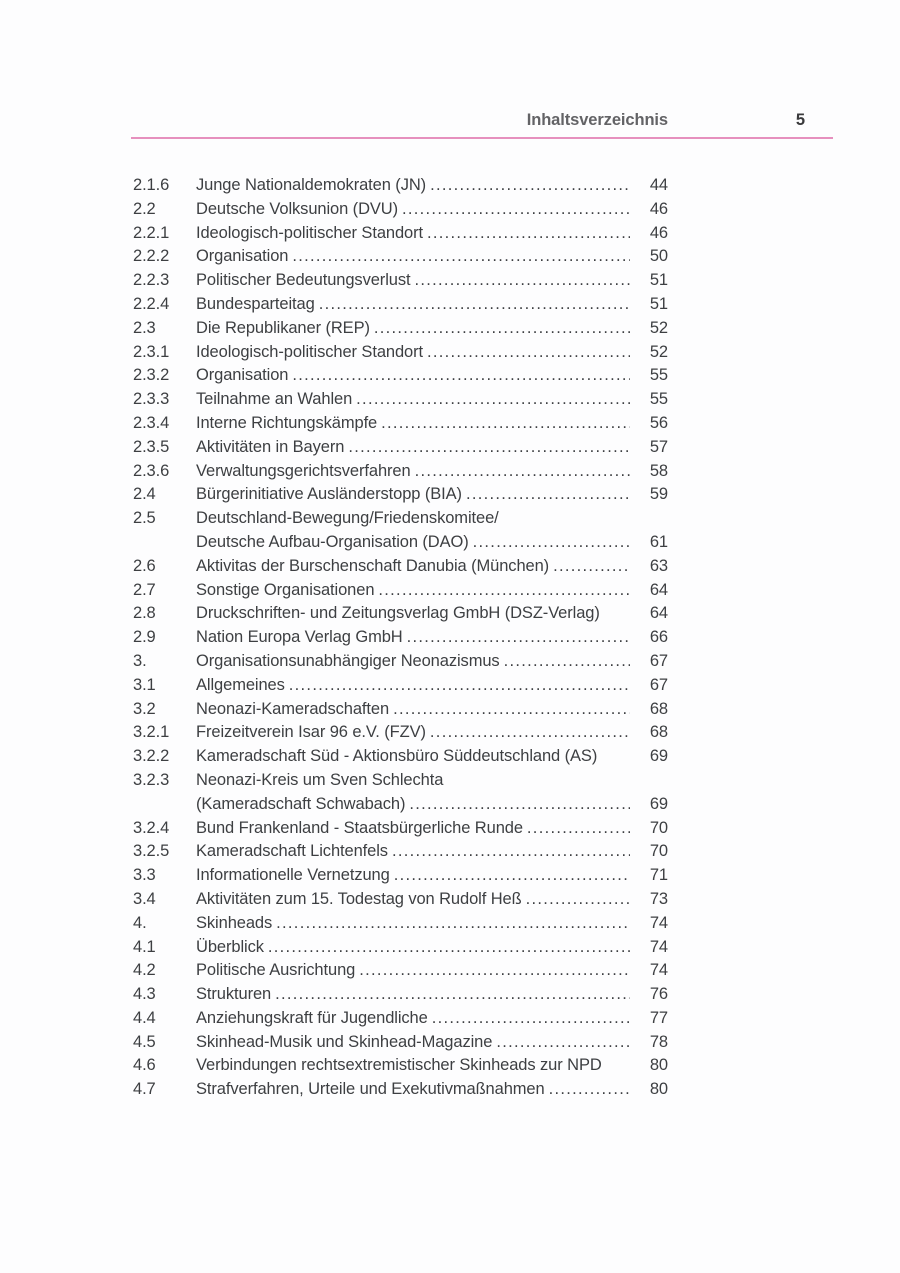  I want to click on page-header-title: Inhaltsverzeichnis, so click(597, 120).